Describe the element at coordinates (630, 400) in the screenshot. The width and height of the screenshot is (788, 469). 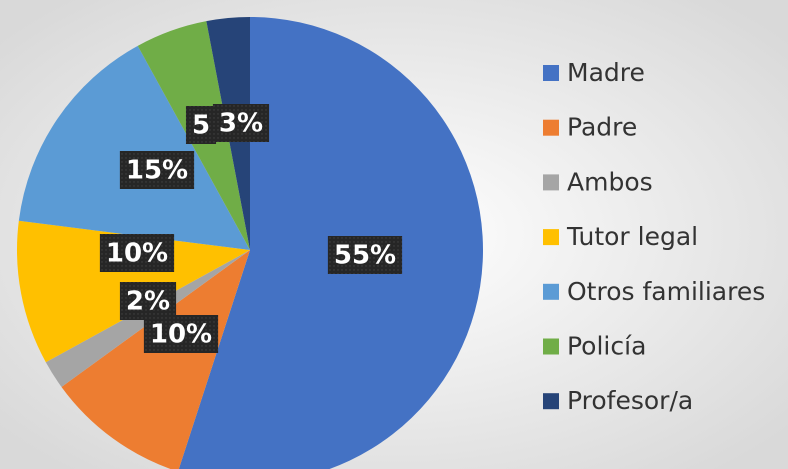
I see `legend-label: Profesor/a` at that location.